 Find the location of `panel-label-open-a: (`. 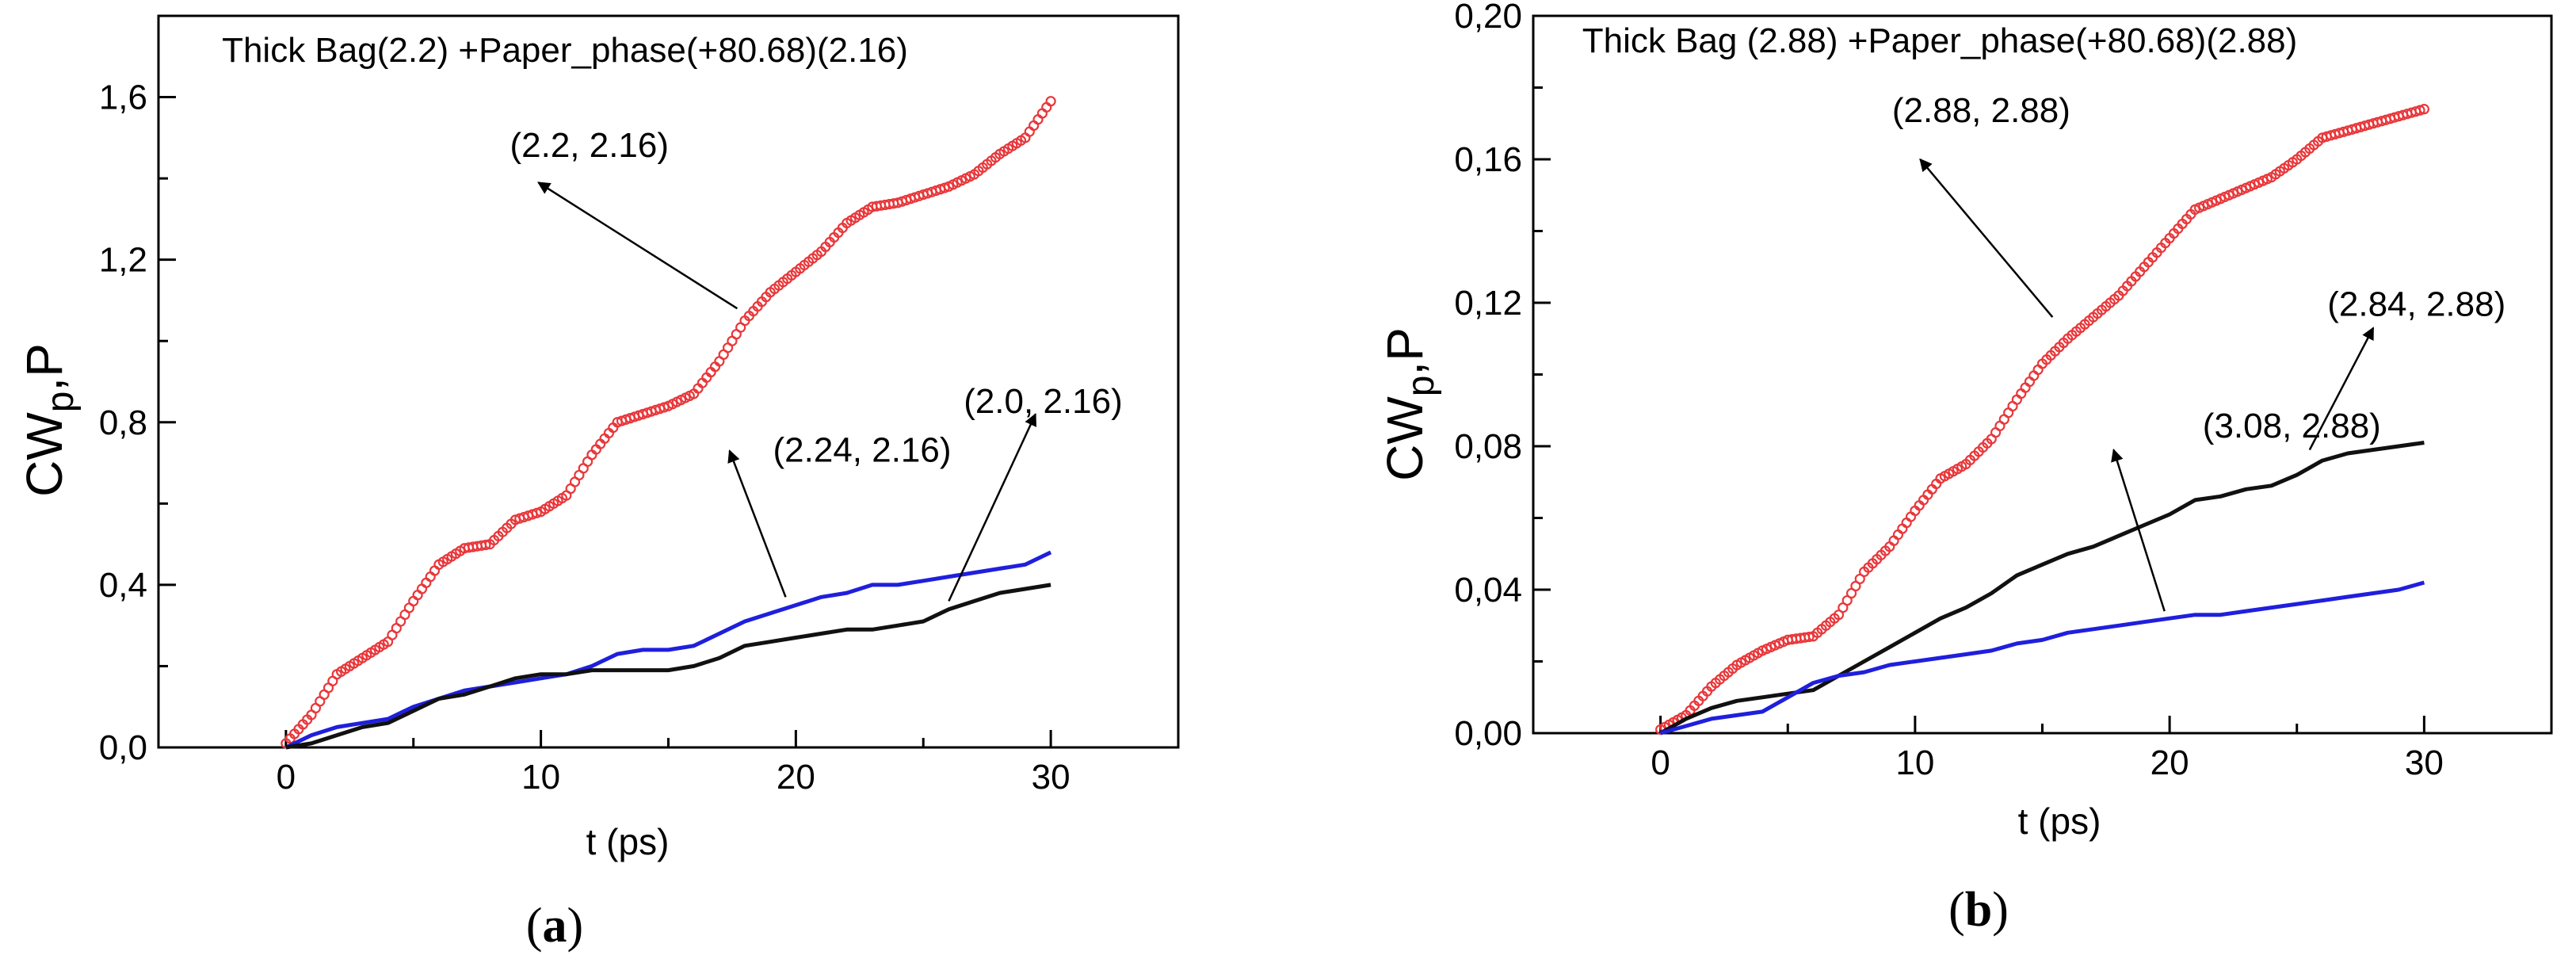

panel-label-open-a: ( is located at coordinates (534, 926).